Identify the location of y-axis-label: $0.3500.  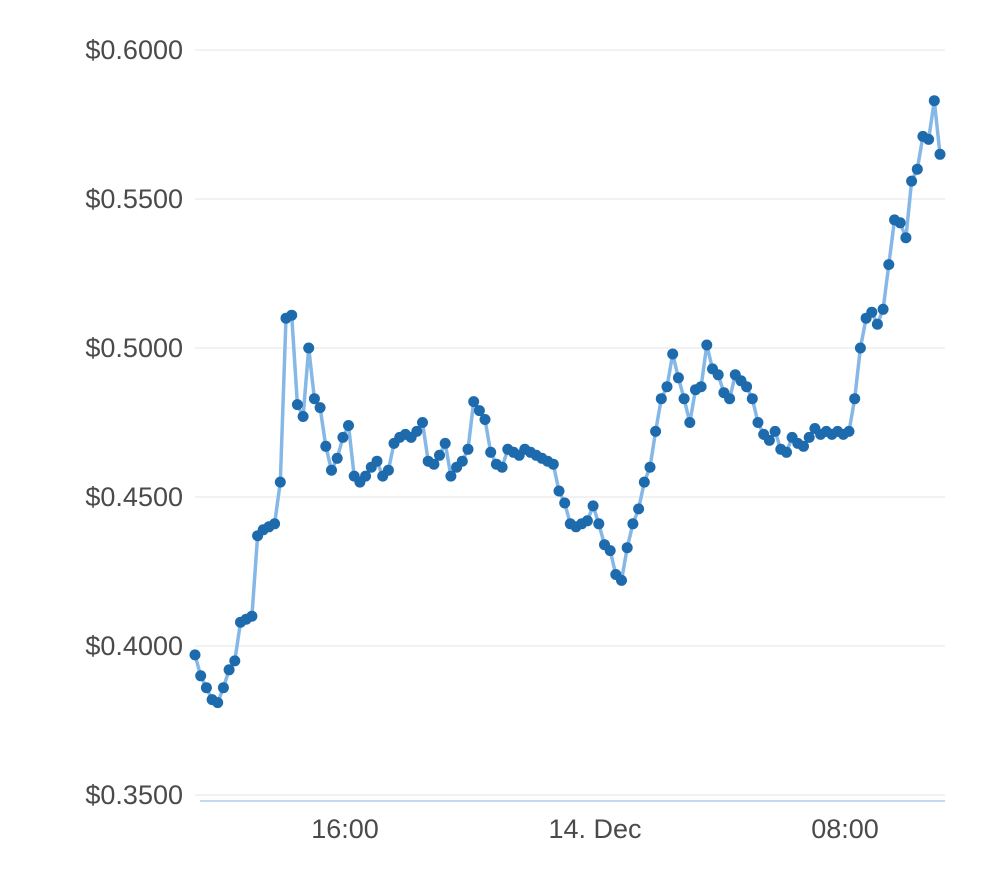
(134, 795).